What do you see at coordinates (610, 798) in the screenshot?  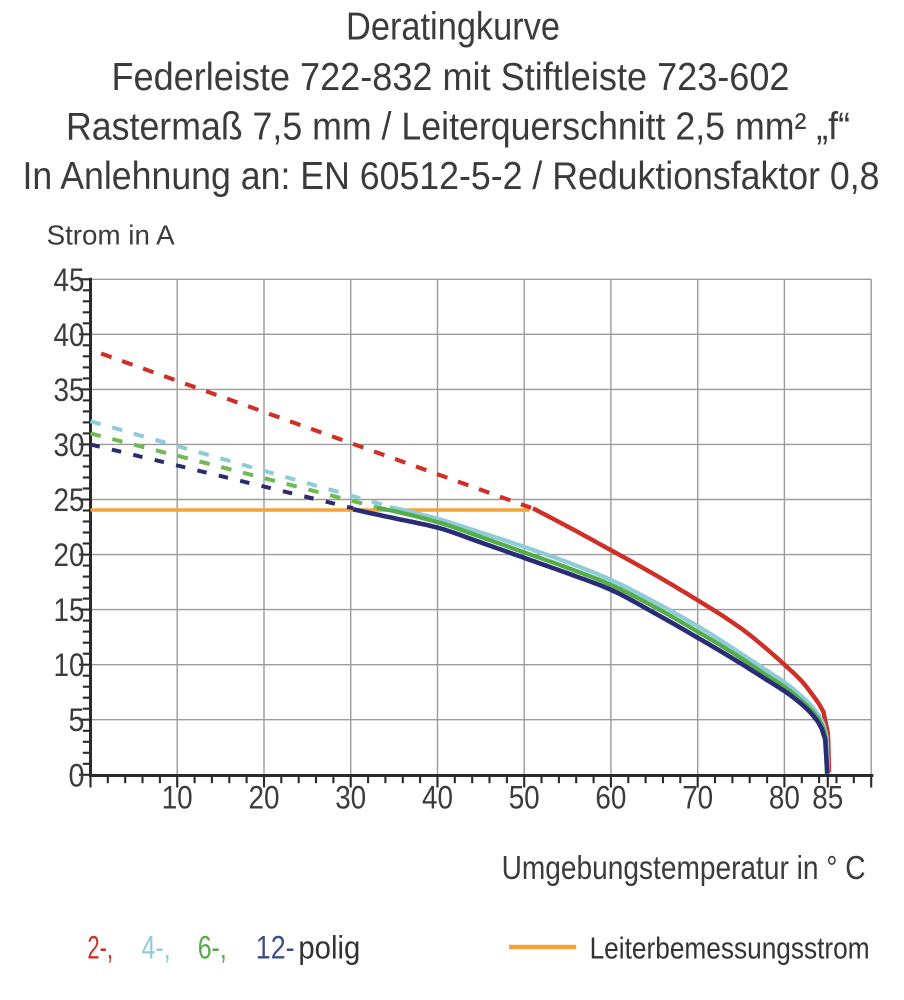 I see `svg-text: 60` at bounding box center [610, 798].